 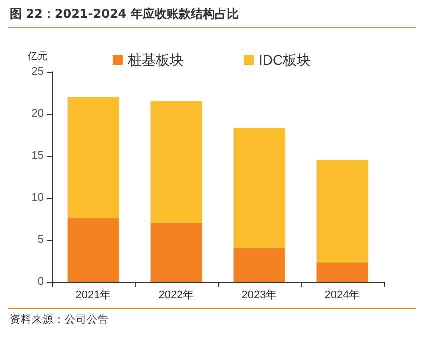 What do you see at coordinates (94, 296) in the screenshot?
I see `x-tick-label: 2021年` at bounding box center [94, 296].